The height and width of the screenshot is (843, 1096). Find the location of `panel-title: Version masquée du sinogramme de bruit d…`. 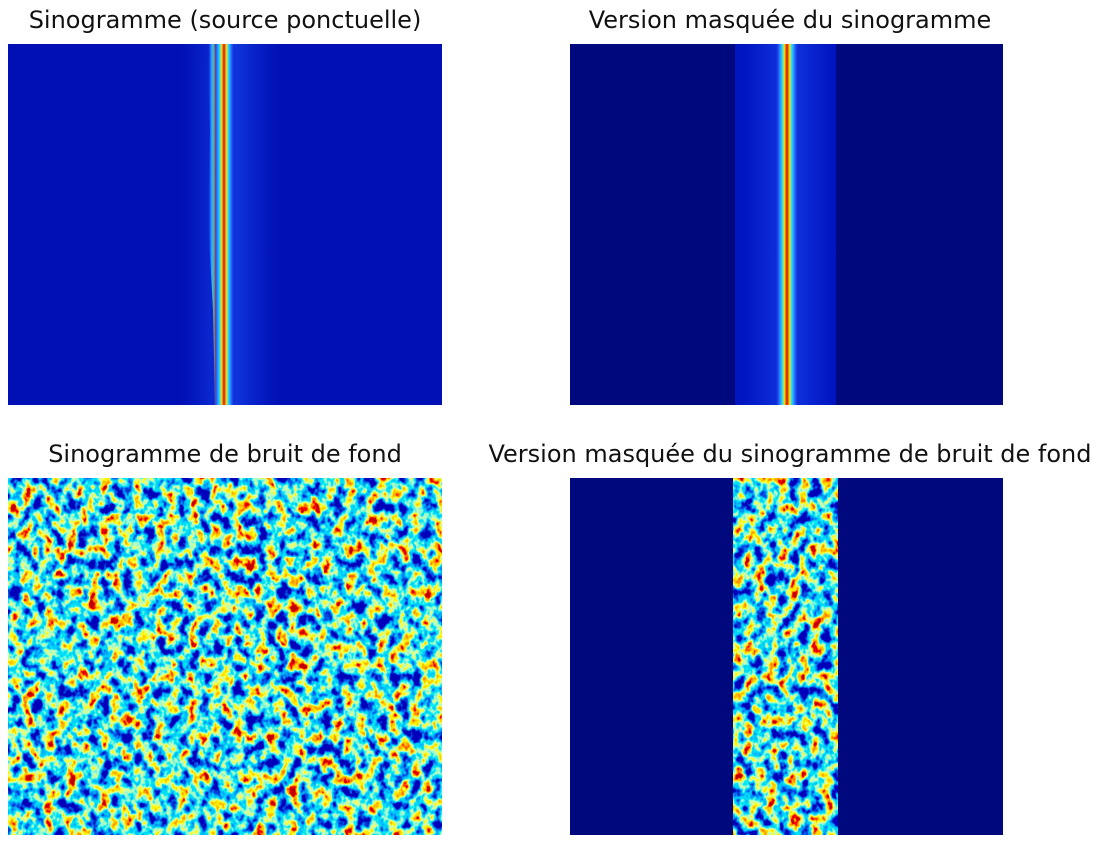

panel-title: Version masquée du sinogramme de bruit d… is located at coordinates (789, 454).